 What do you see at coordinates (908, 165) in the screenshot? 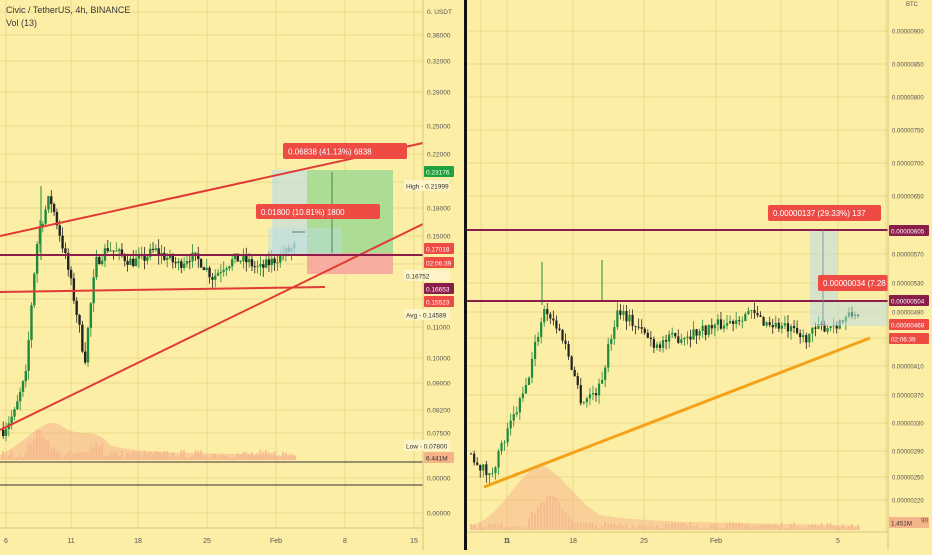
I see `price-tick: 0.00000700` at bounding box center [908, 165].